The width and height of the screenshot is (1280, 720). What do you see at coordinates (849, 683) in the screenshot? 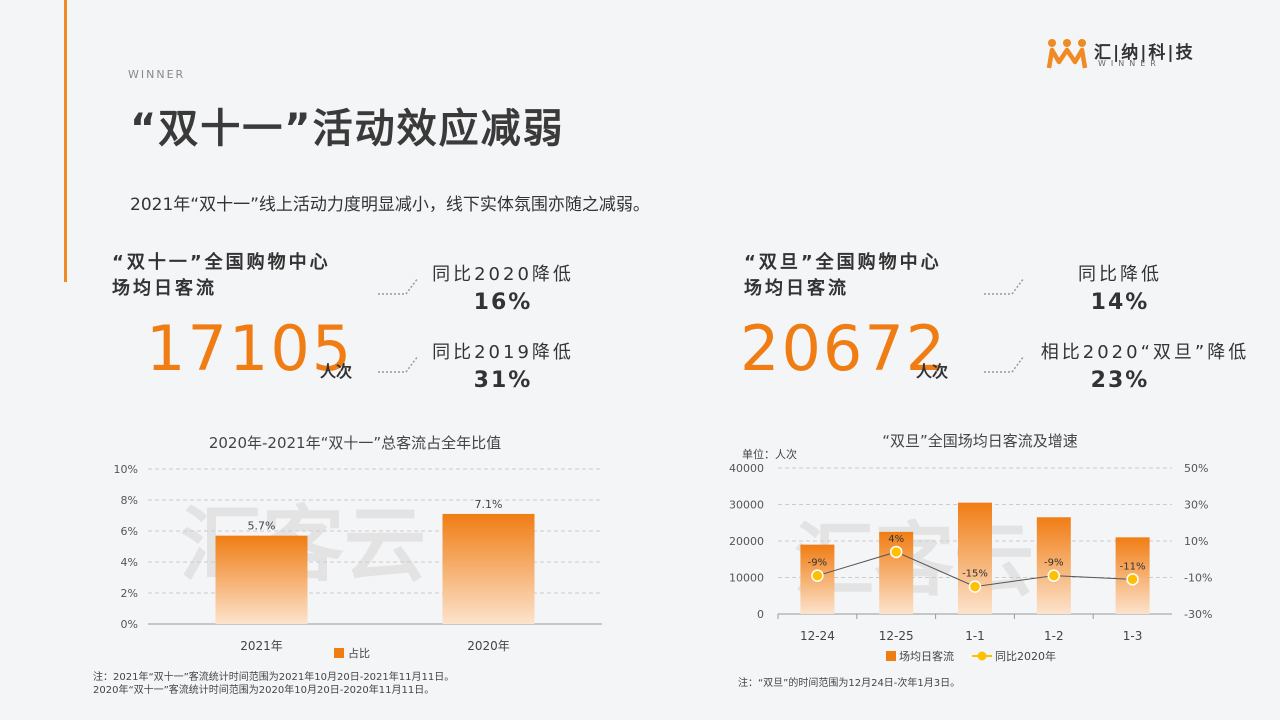
I see `chart2-note: 注：“双旦”的时间范围为12月24日-次年1月3日。` at bounding box center [849, 683].